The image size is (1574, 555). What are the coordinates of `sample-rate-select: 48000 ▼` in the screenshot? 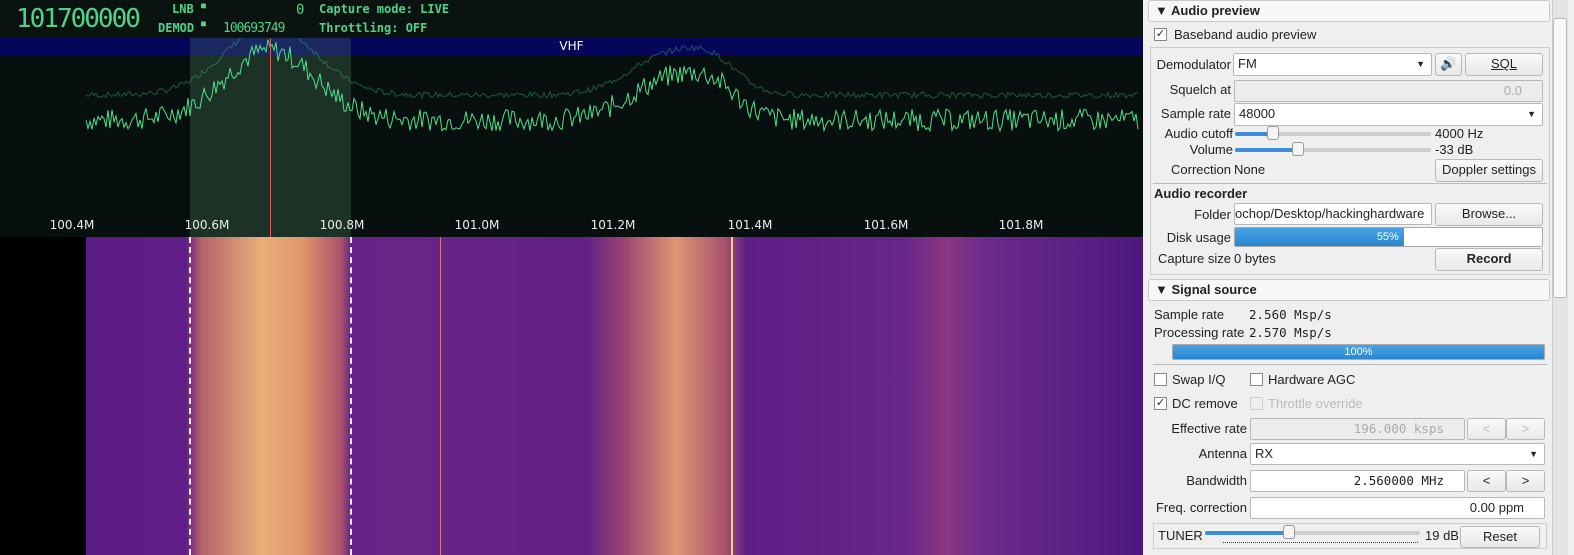 It's located at (1388, 114).